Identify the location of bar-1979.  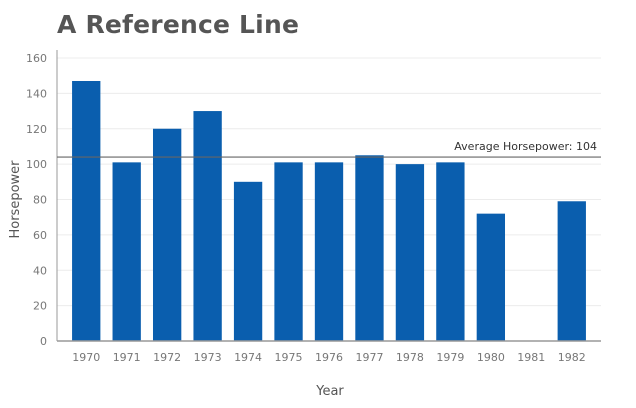
(450, 251).